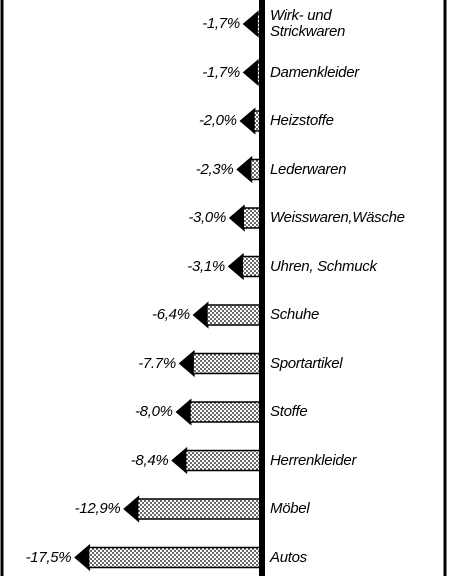  I want to click on value-label: -8,0%, so click(153, 411).